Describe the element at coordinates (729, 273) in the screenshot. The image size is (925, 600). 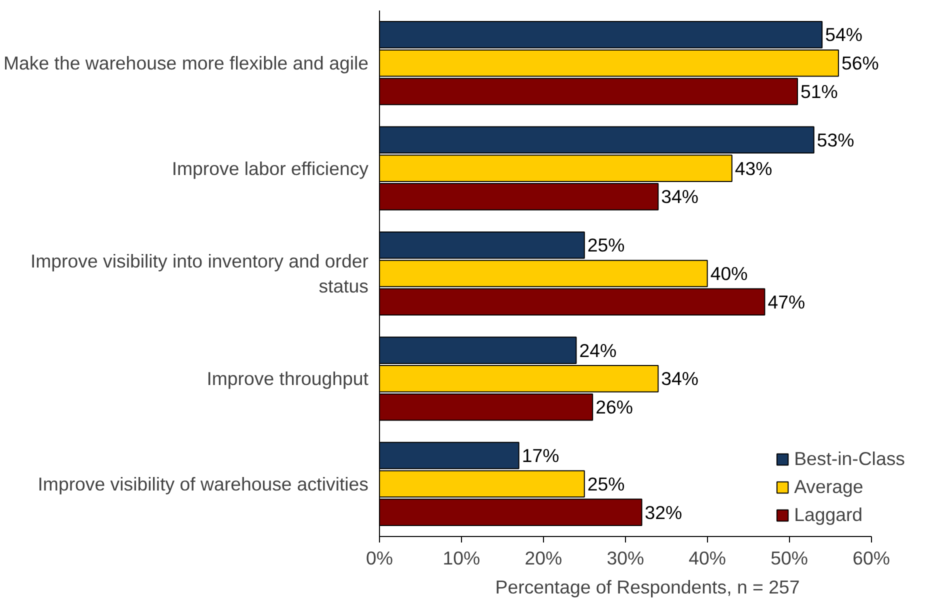
I see `data-label: 40%` at that location.